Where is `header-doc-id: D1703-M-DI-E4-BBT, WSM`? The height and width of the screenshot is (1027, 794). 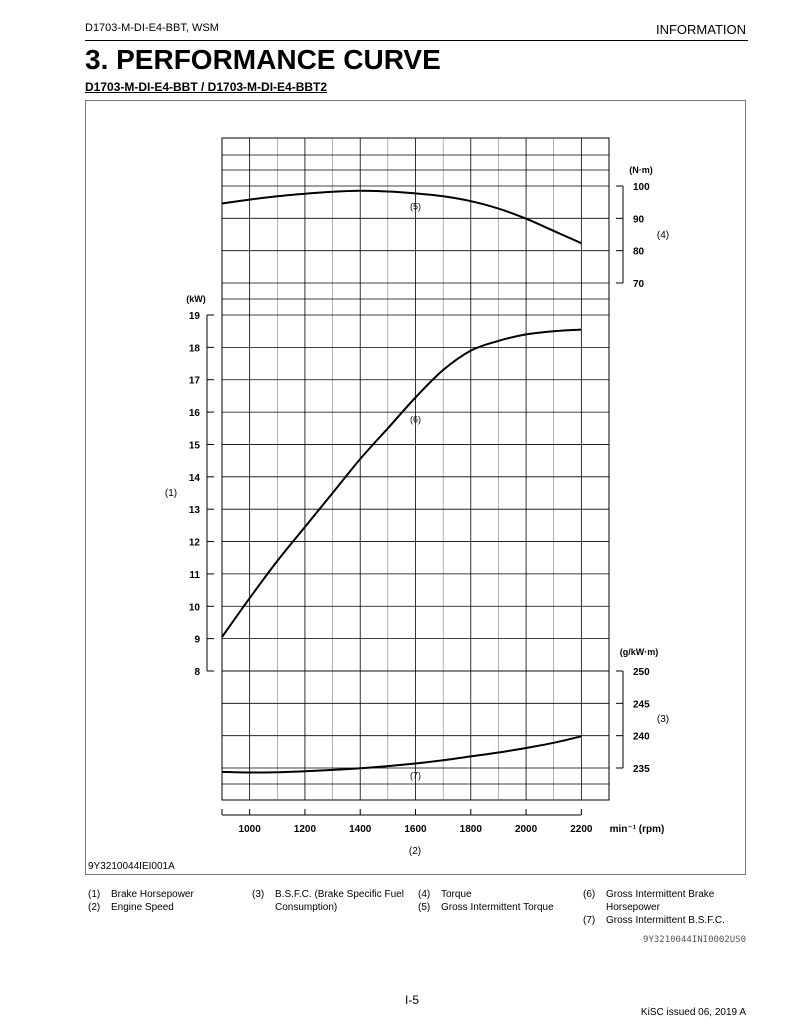
header-doc-id: D1703-M-DI-E4-BBT, WSM is located at coordinates (152, 28).